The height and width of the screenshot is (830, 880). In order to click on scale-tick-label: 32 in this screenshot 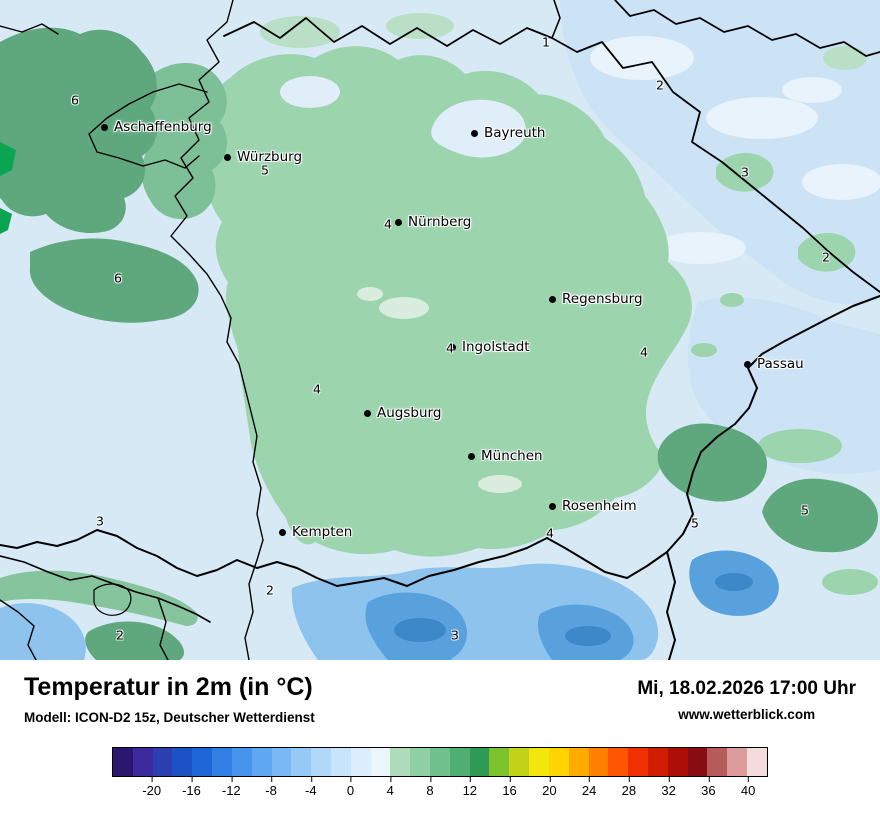, I will do `click(668, 787)`.